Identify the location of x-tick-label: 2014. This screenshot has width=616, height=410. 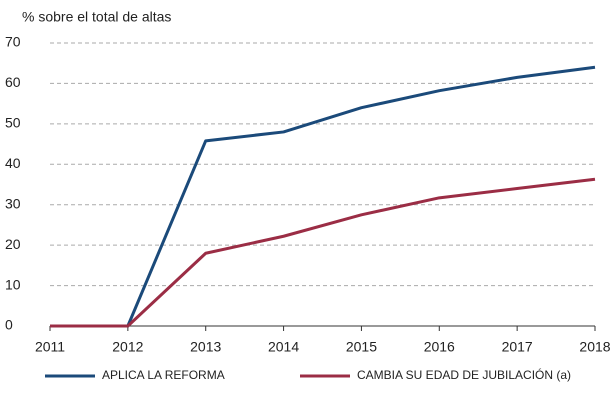
(283, 347).